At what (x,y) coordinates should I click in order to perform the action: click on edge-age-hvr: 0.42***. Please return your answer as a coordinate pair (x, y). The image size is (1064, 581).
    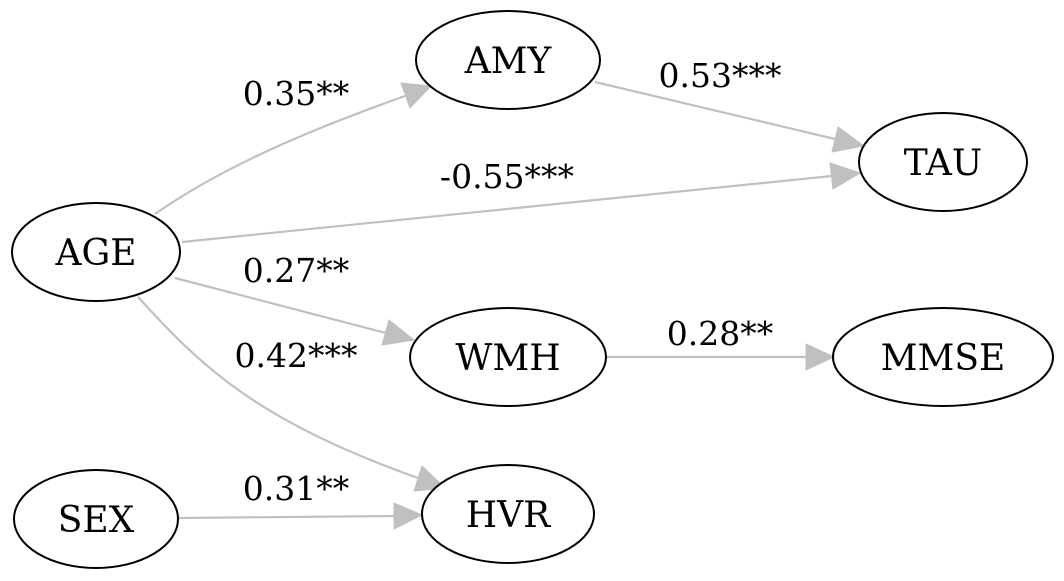
    Looking at the image, I should click on (292, 394).